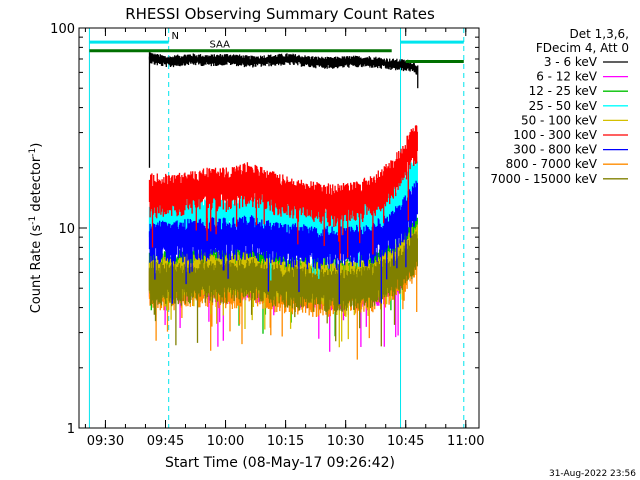  Describe the element at coordinates (62, 29) in the screenshot. I see `y-tick-label: 100` at that location.